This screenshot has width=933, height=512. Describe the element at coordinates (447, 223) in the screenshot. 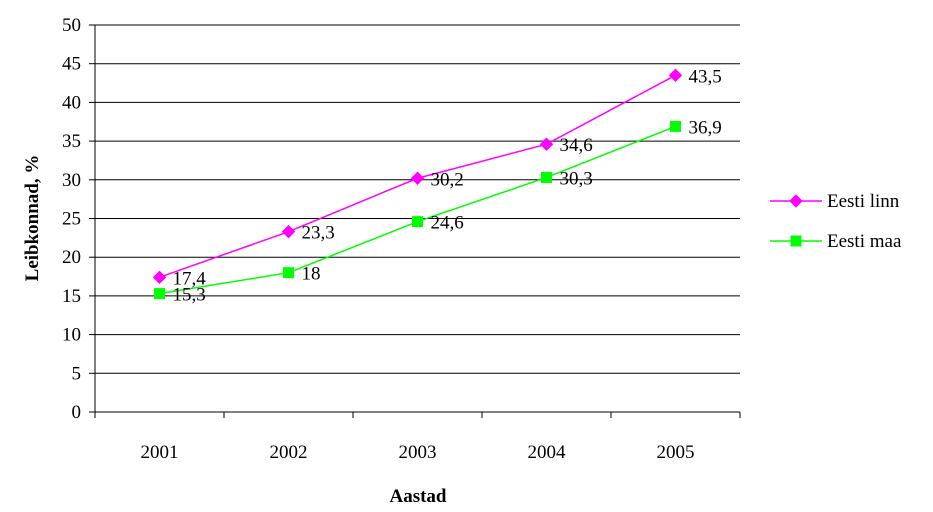

I see `data-label: 24,6` at that location.